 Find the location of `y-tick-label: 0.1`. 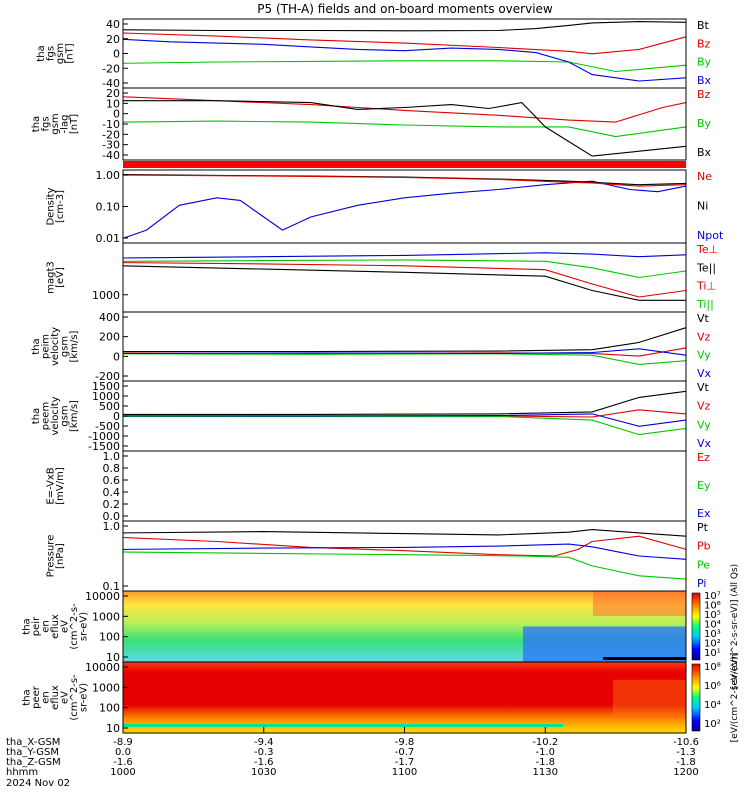

y-tick-label: 0.1 is located at coordinates (112, 586).